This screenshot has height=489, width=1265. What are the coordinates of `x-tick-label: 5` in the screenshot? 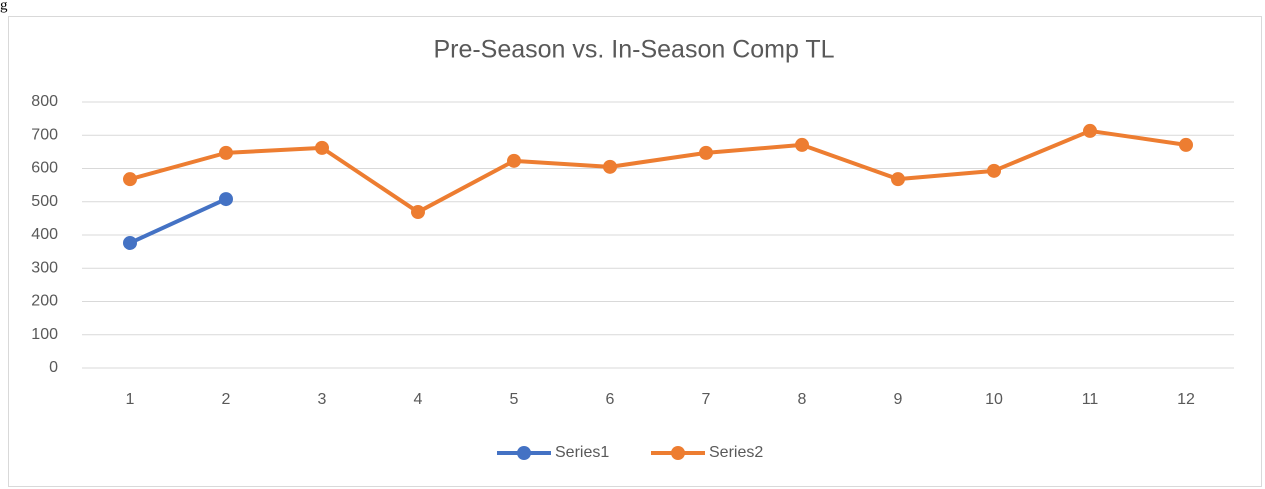 It's located at (514, 399).